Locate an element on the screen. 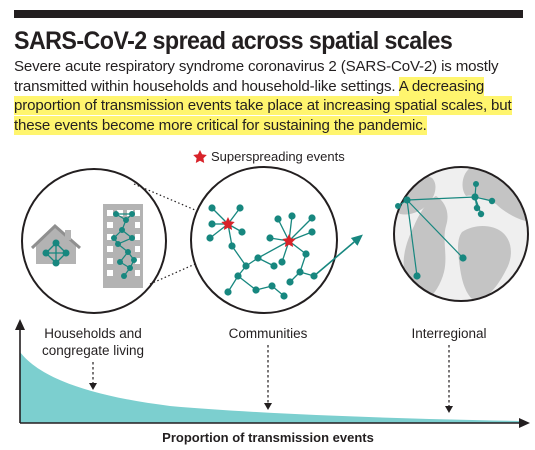 Image resolution: width=535 pixels, height=450 pixels. house-icon is located at coordinates (55, 245).